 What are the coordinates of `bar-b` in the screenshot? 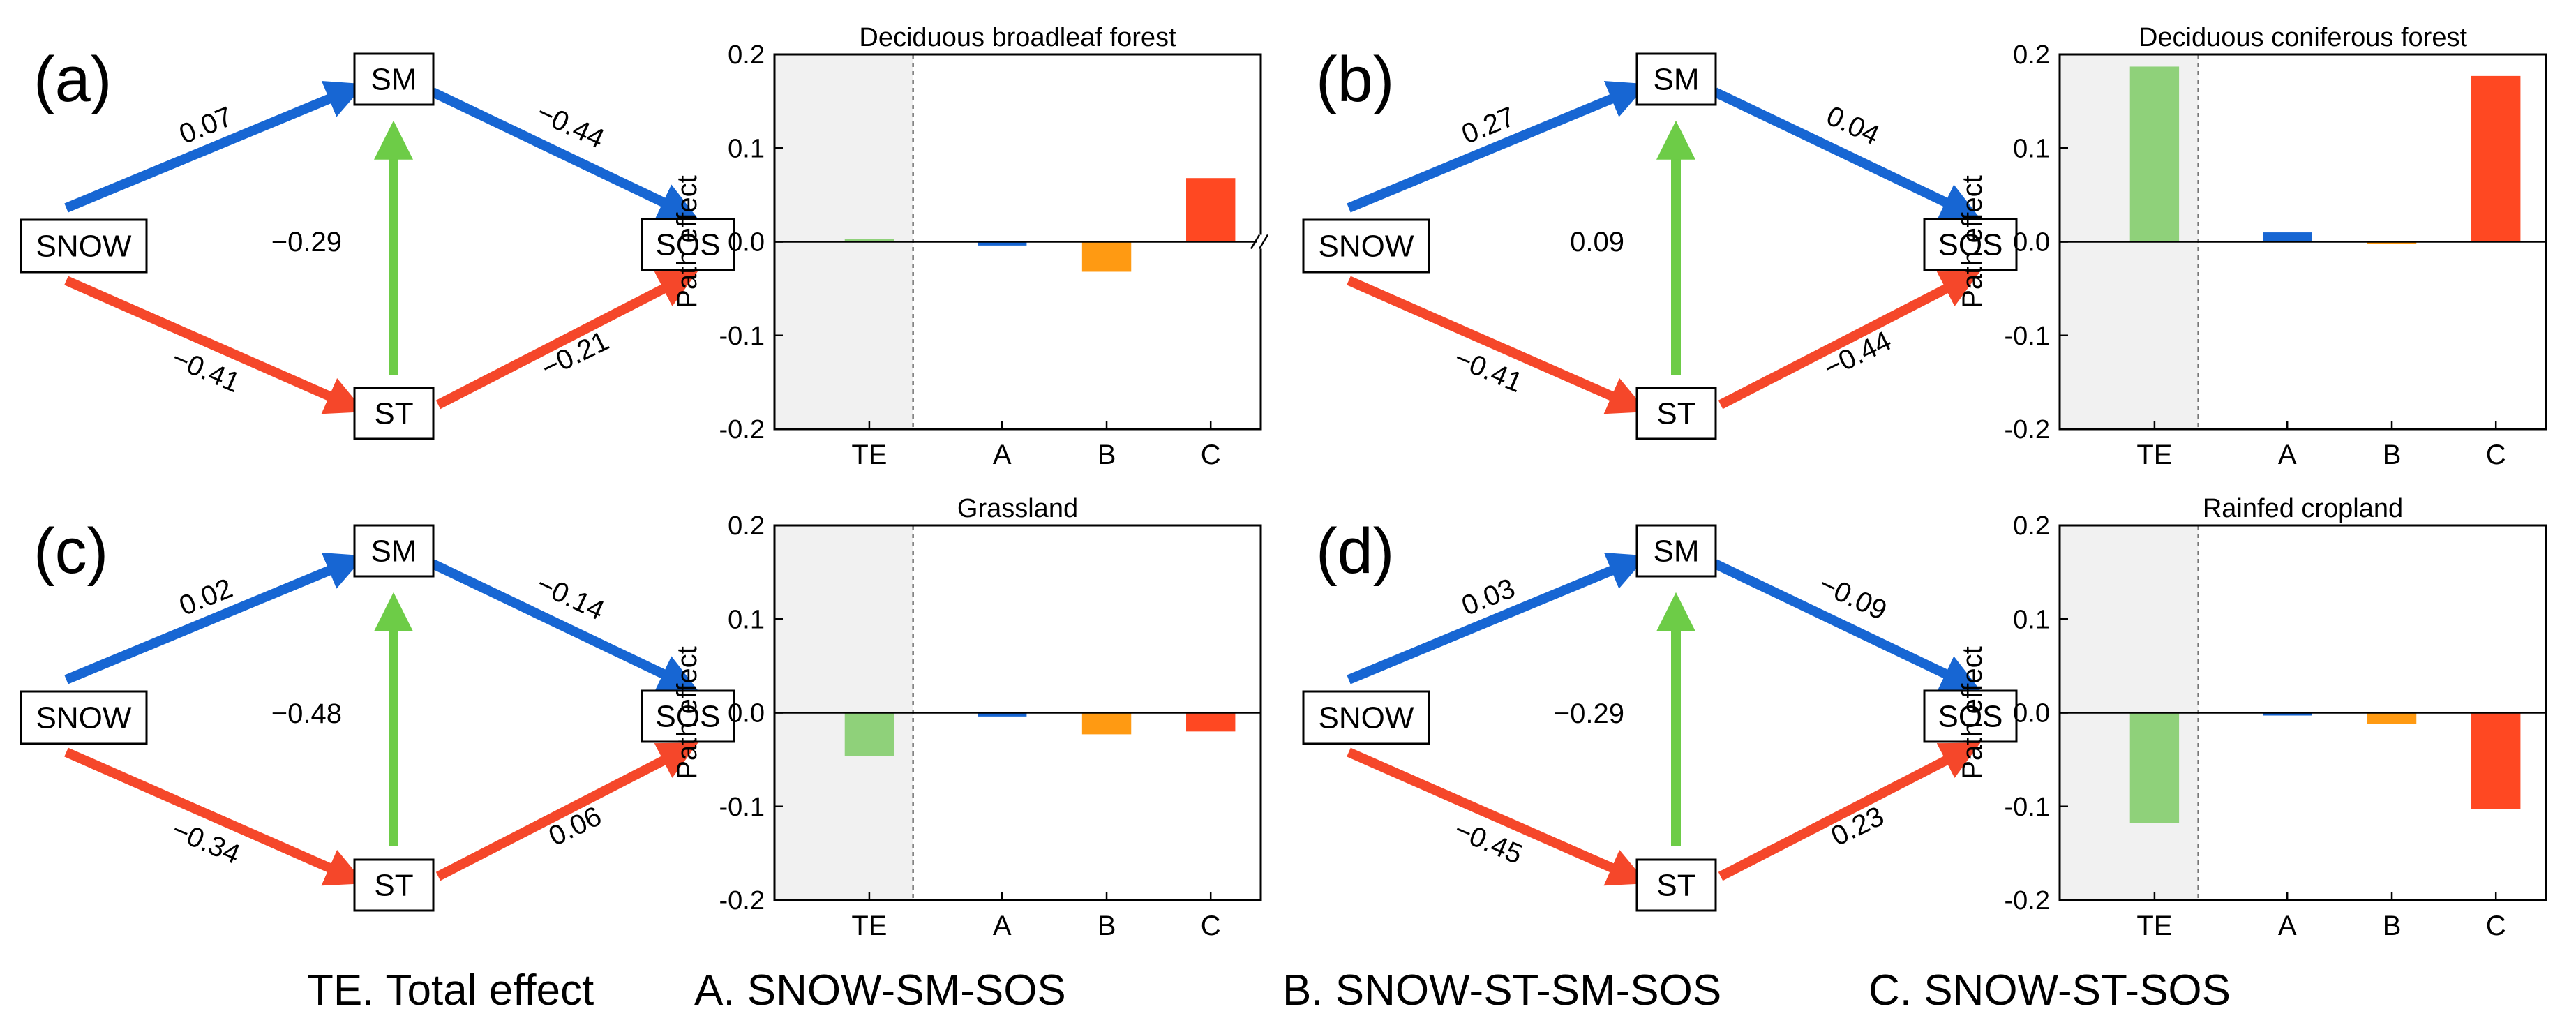 It's located at (2392, 242).